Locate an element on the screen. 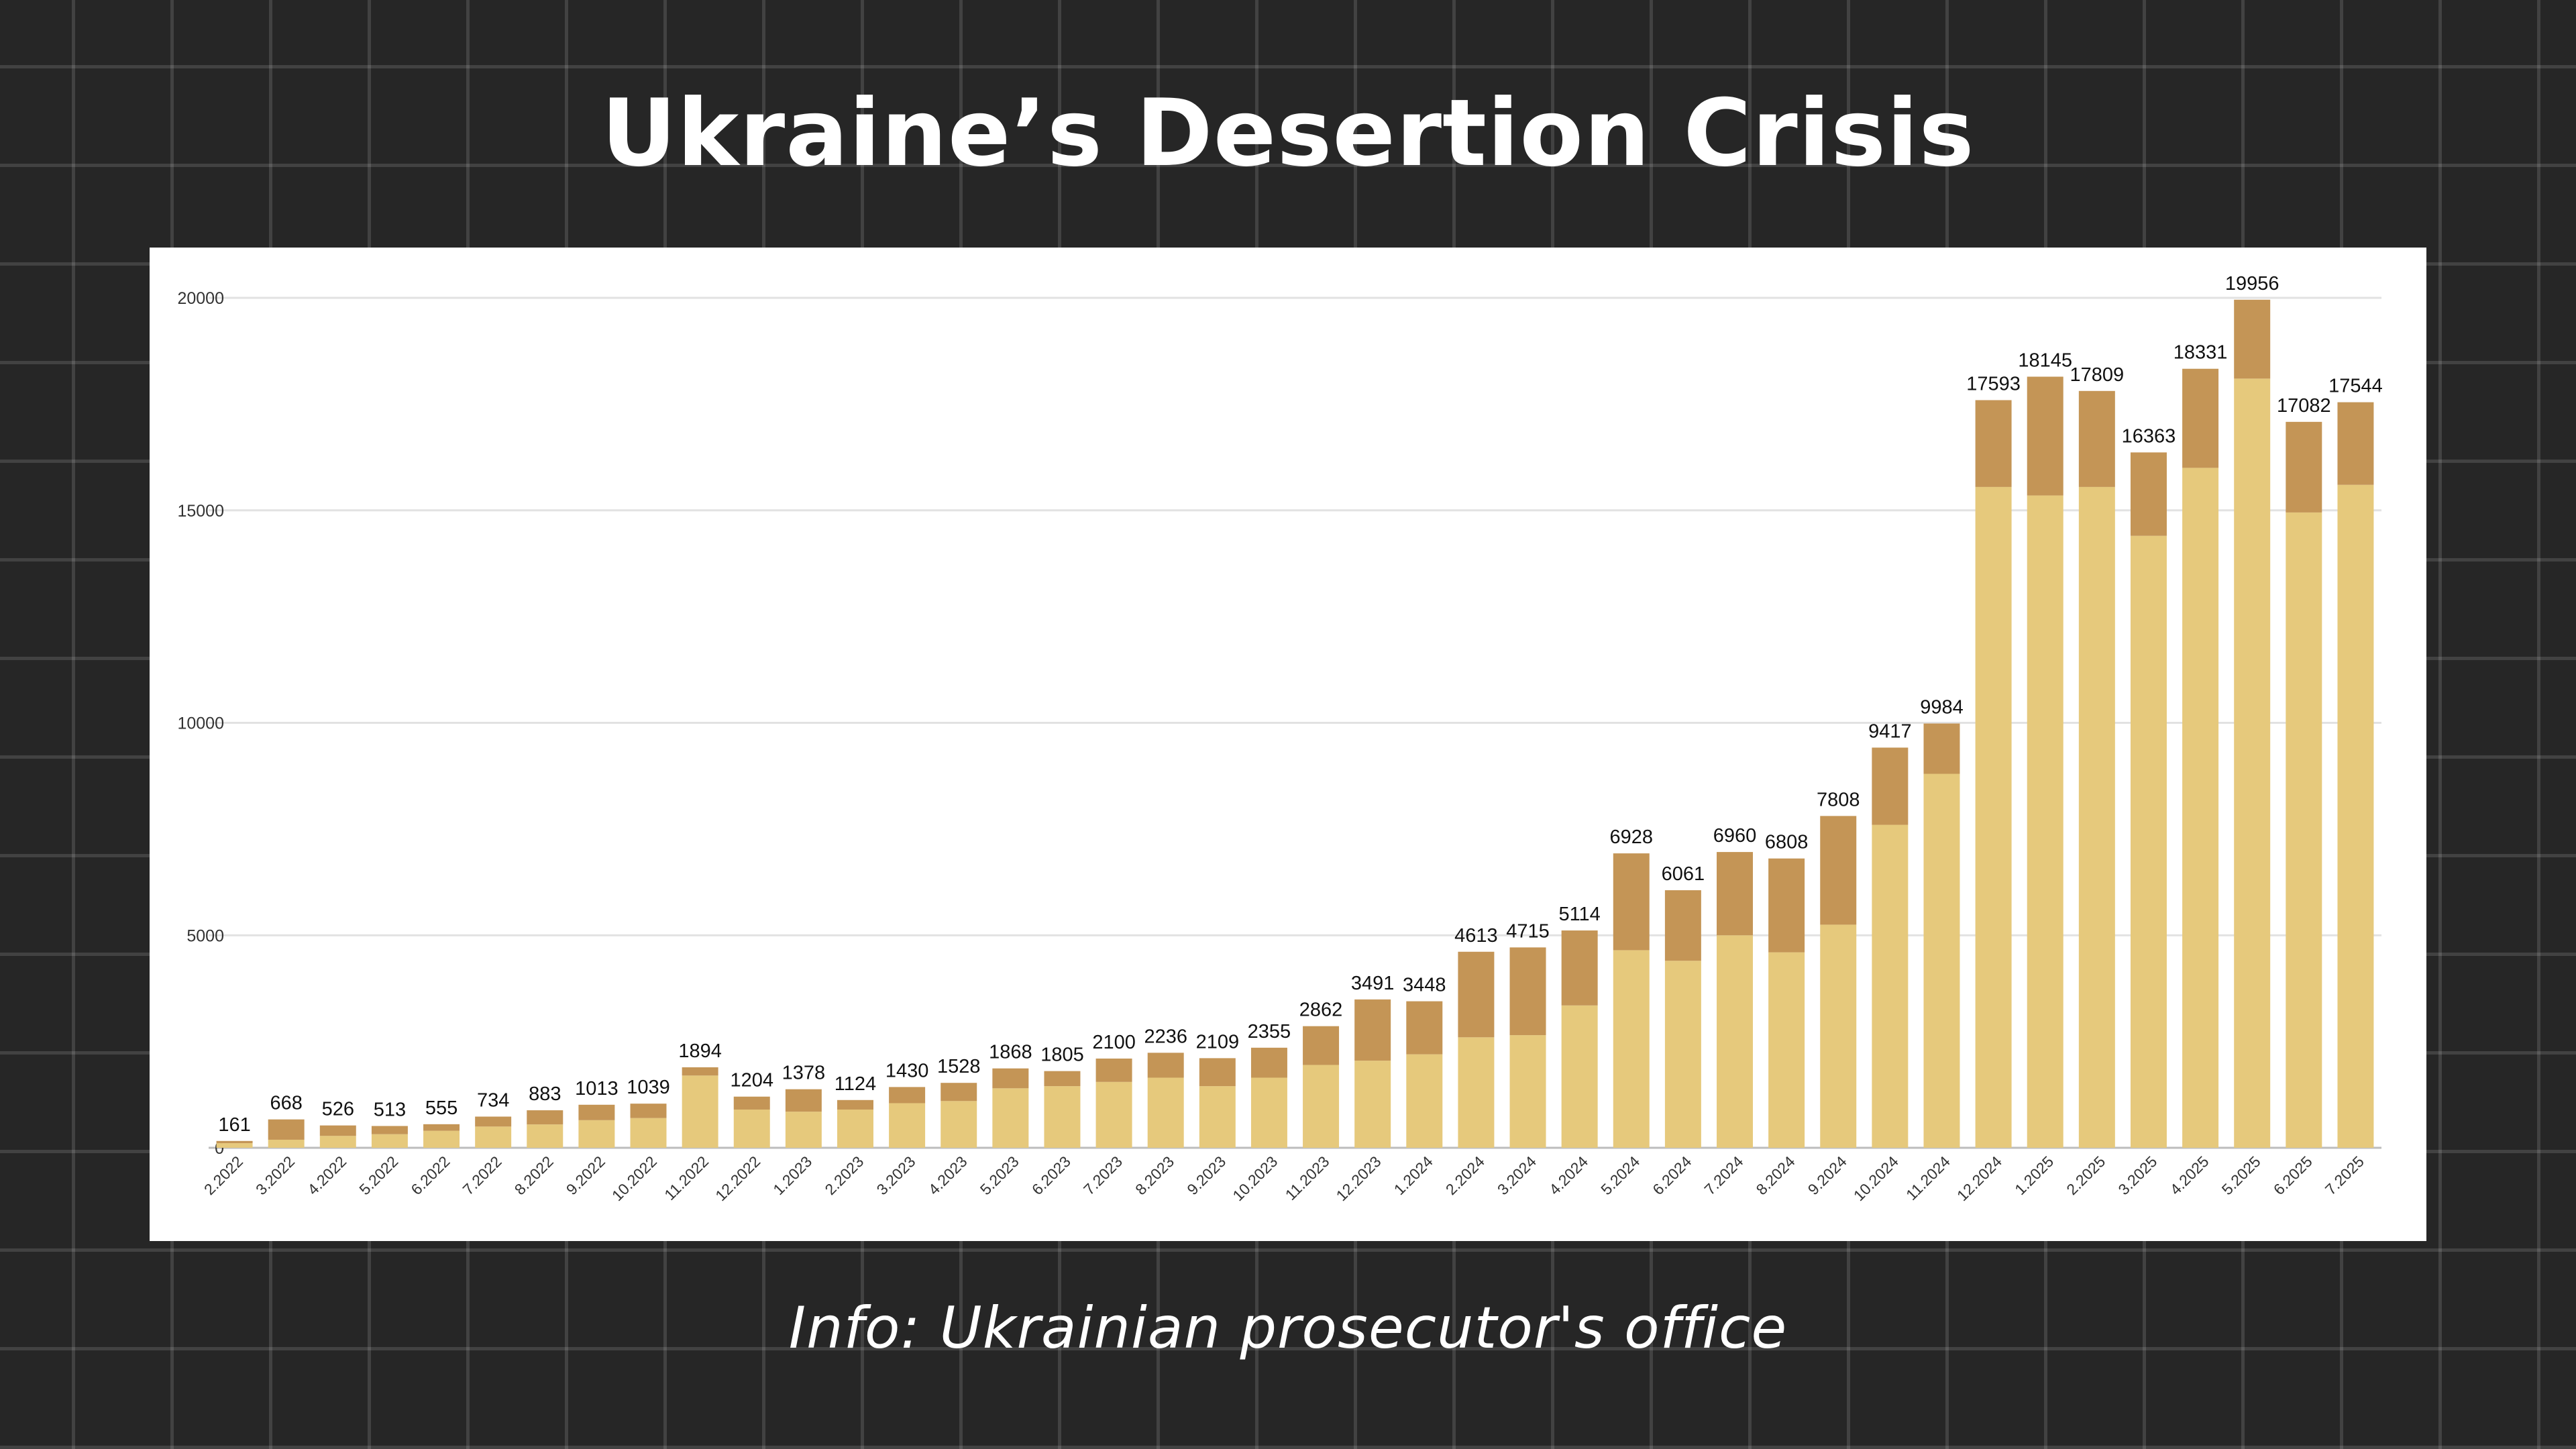 Image resolution: width=2576 pixels, height=1449 pixels. data-label: 4613 is located at coordinates (1476, 936).